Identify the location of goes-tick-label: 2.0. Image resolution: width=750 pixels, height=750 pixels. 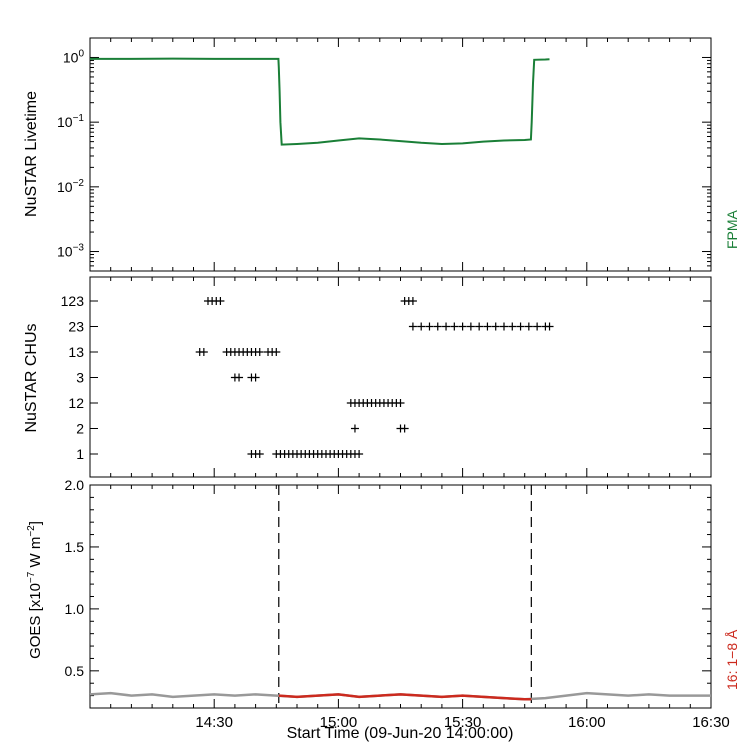
(75, 485).